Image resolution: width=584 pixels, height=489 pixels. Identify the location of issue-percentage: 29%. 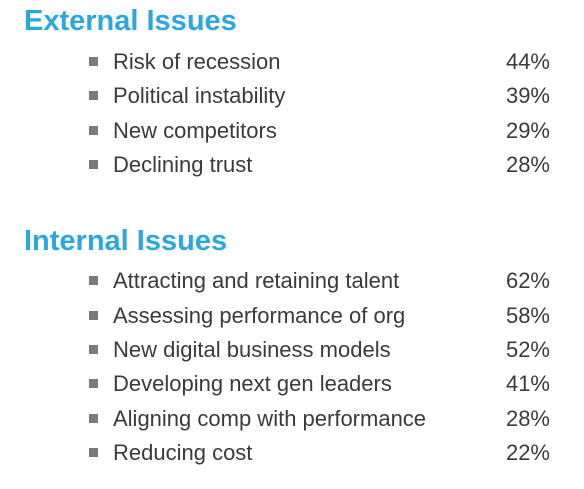
(527, 130).